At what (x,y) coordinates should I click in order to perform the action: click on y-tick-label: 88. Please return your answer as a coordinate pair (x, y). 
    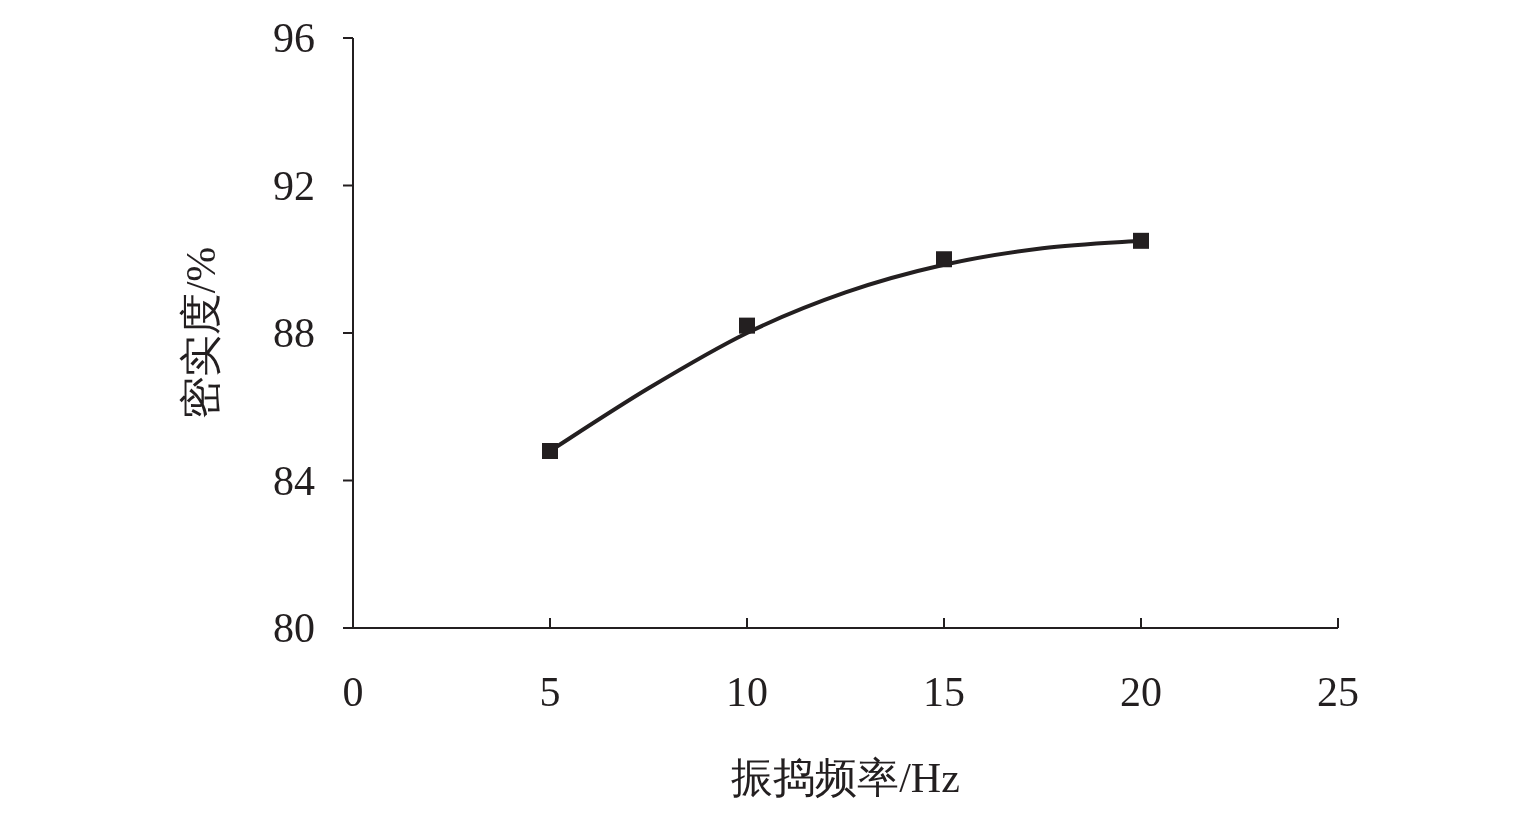
    Looking at the image, I should click on (294, 333).